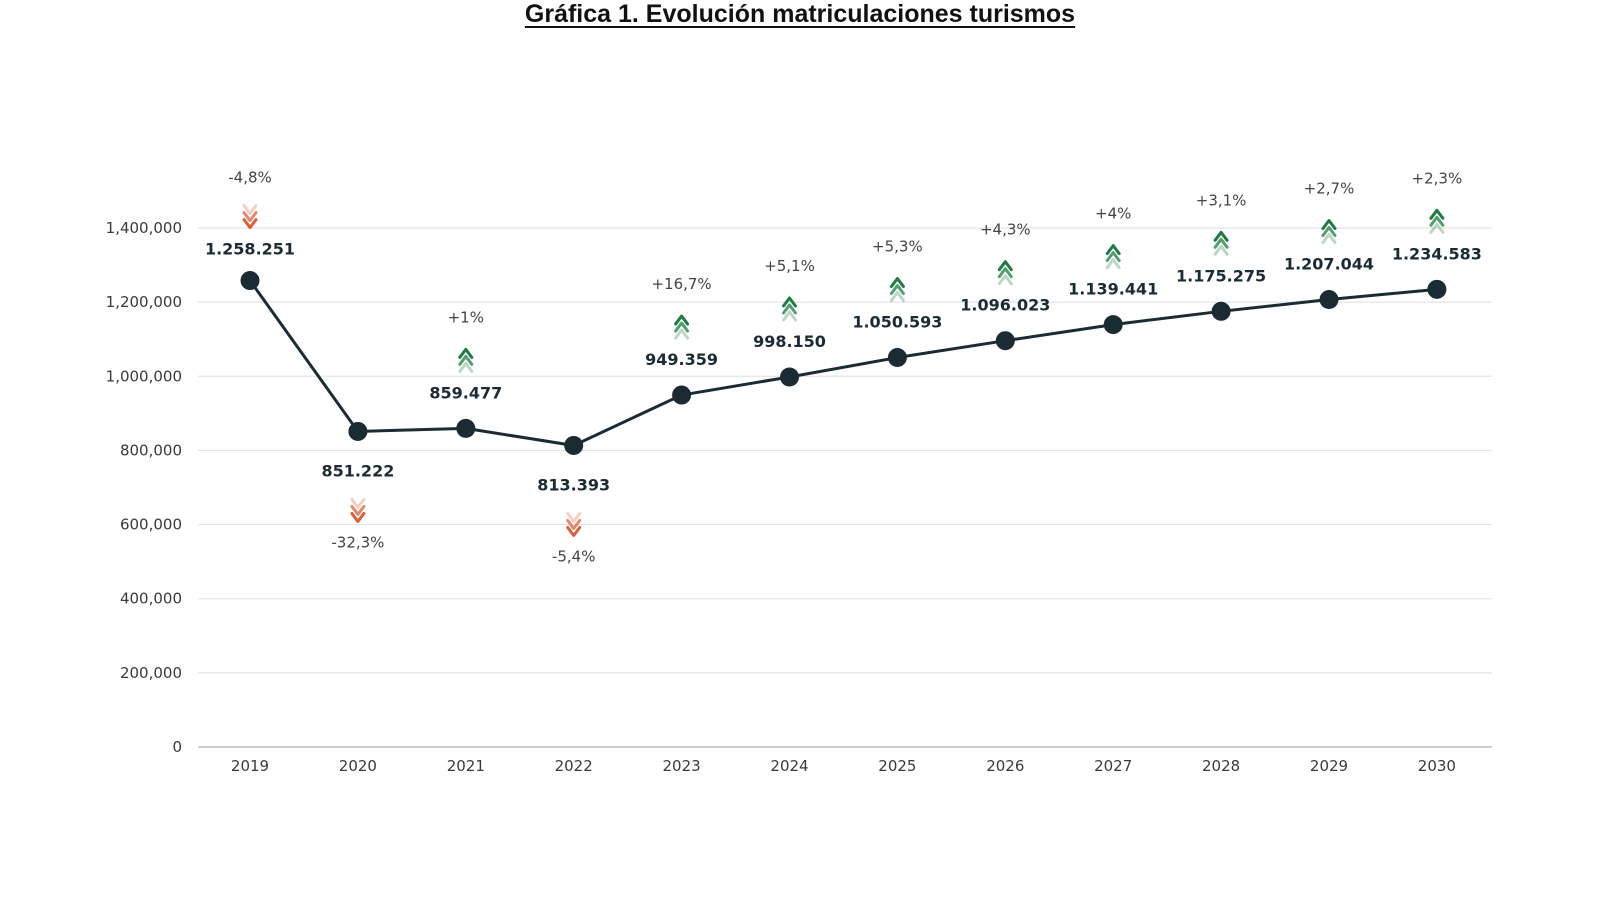 Image resolution: width=1600 pixels, height=900 pixels. Describe the element at coordinates (1113, 214) in the screenshot. I see `pct-change-label: +4%` at that location.